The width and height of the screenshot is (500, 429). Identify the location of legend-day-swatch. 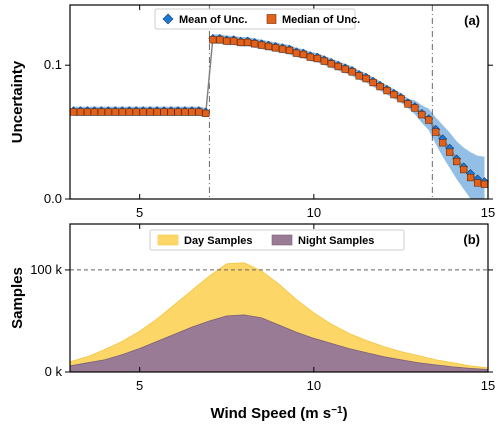
(168, 240).